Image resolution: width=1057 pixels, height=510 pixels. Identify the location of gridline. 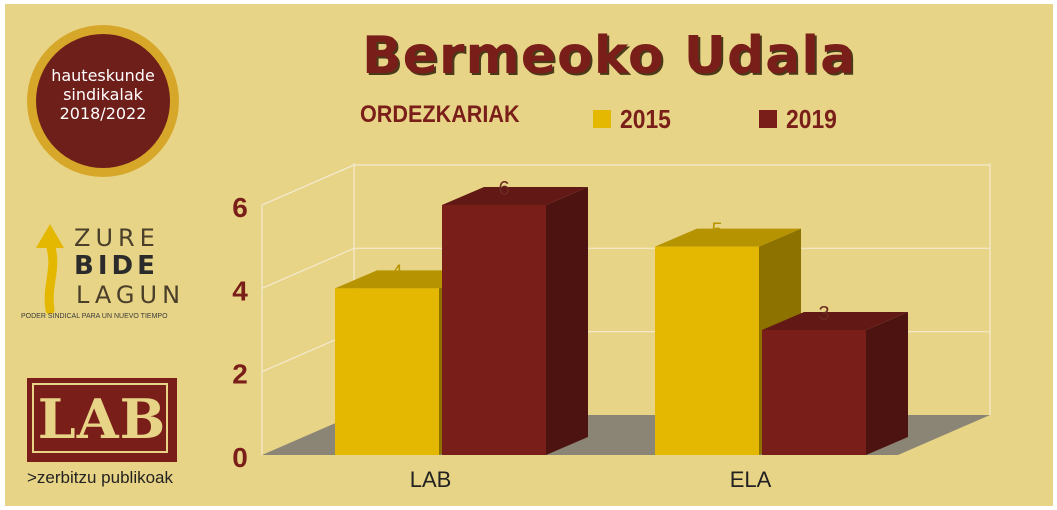
(625, 185).